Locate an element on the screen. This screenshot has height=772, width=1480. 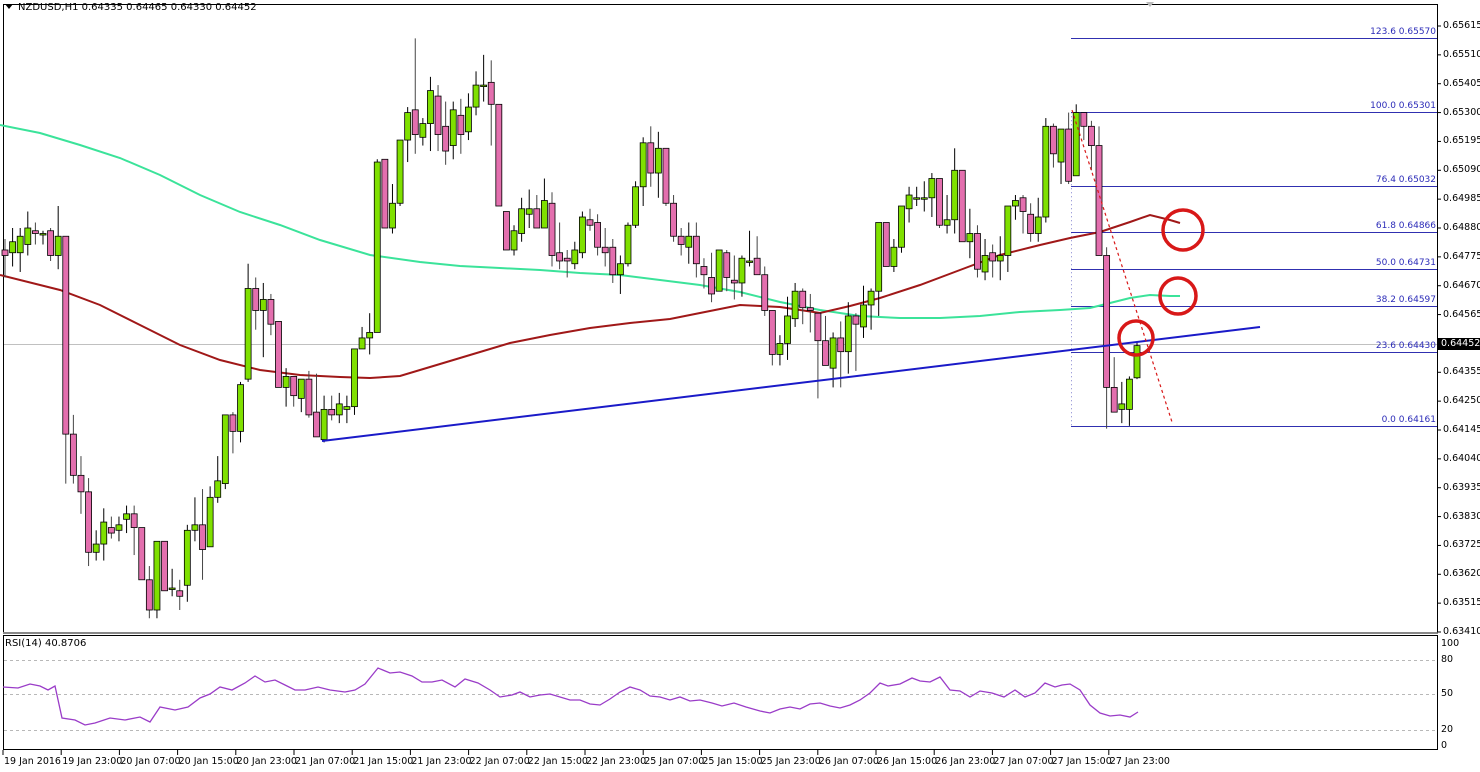
dropdown-triangle-icon is located at coordinates (9, 6).